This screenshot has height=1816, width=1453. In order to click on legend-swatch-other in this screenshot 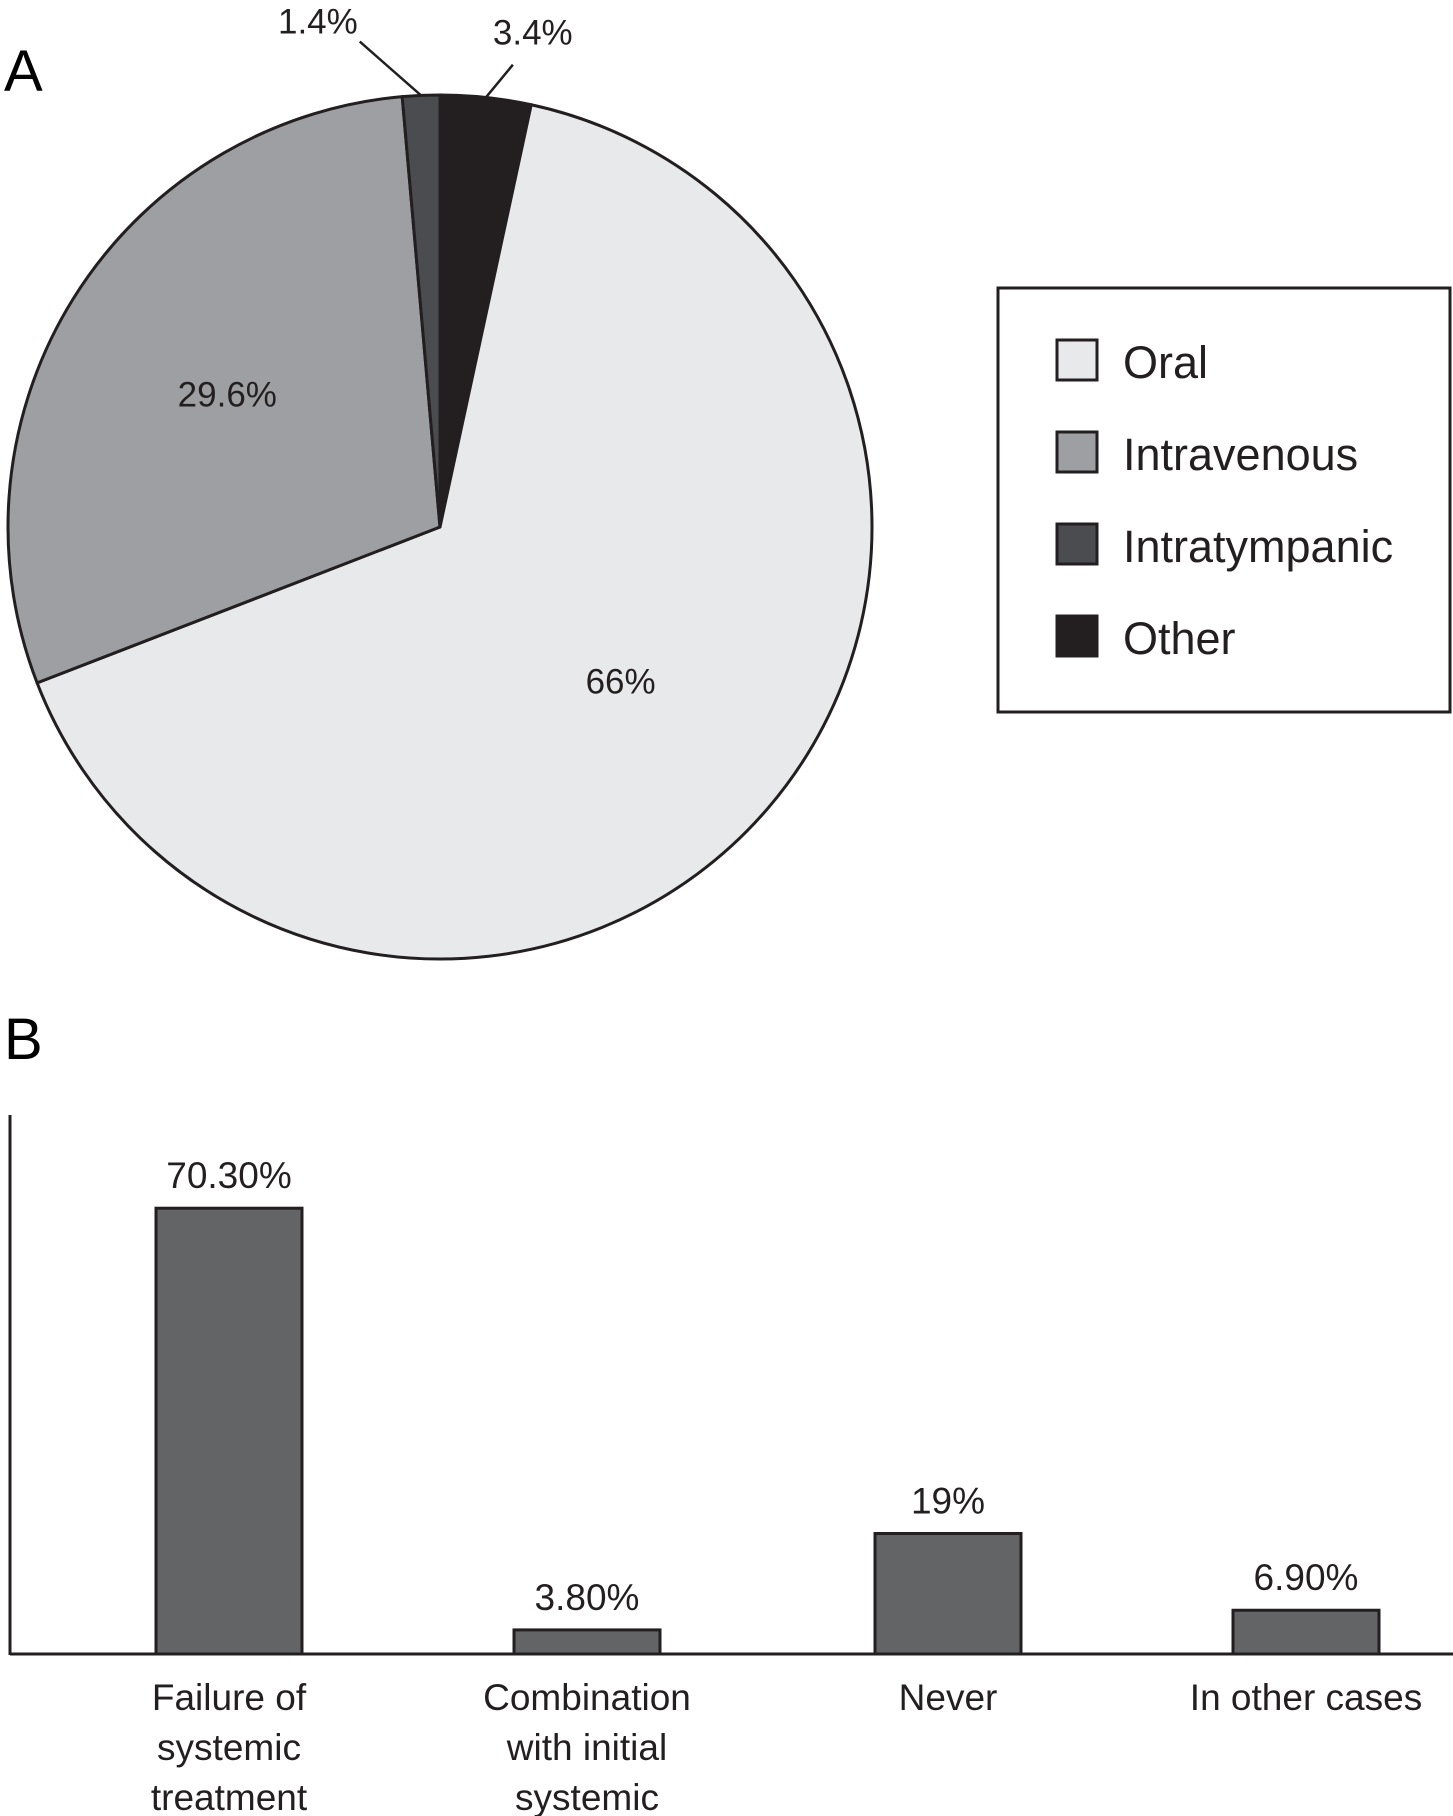, I will do `click(1077, 636)`.